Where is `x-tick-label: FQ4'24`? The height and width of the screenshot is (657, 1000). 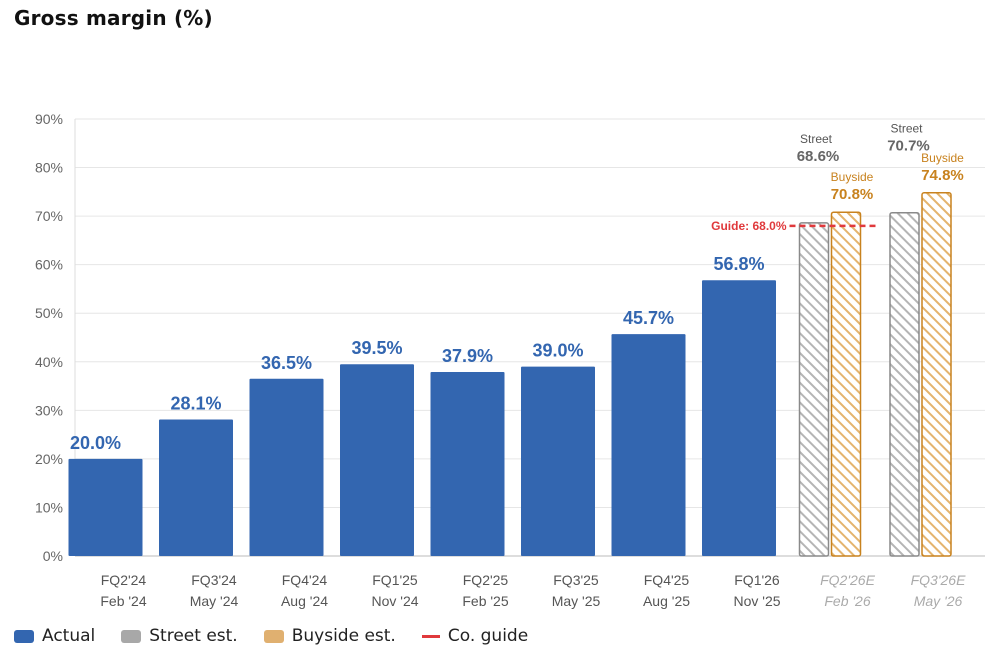
x-tick-label: FQ4'24 is located at coordinates (305, 580).